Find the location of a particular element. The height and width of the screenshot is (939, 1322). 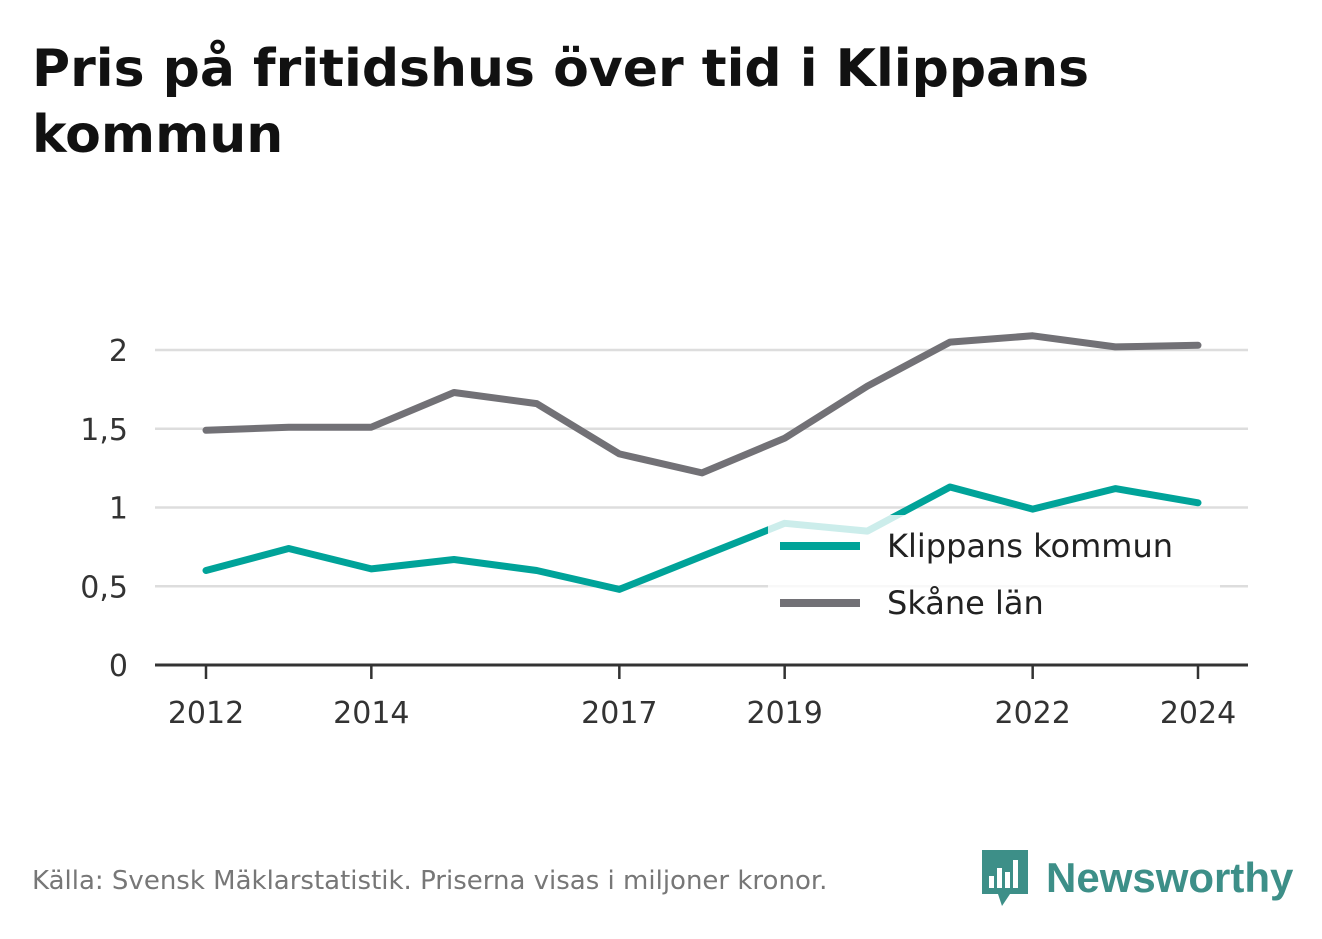

y-tick-label: 0,5 is located at coordinates (104, 587).